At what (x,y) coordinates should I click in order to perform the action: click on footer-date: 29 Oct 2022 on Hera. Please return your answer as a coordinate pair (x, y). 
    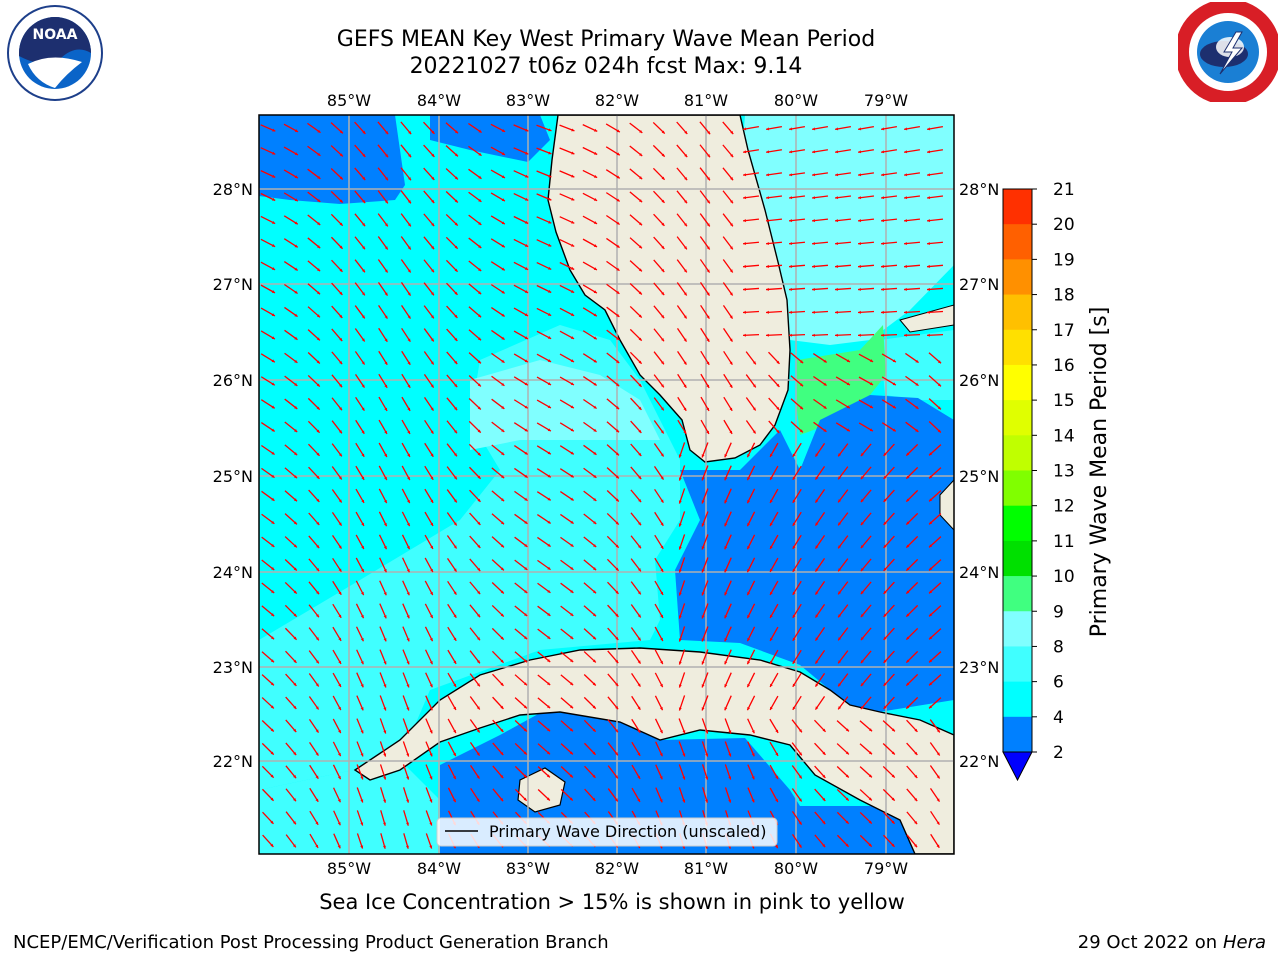
    Looking at the image, I should click on (1171, 942).